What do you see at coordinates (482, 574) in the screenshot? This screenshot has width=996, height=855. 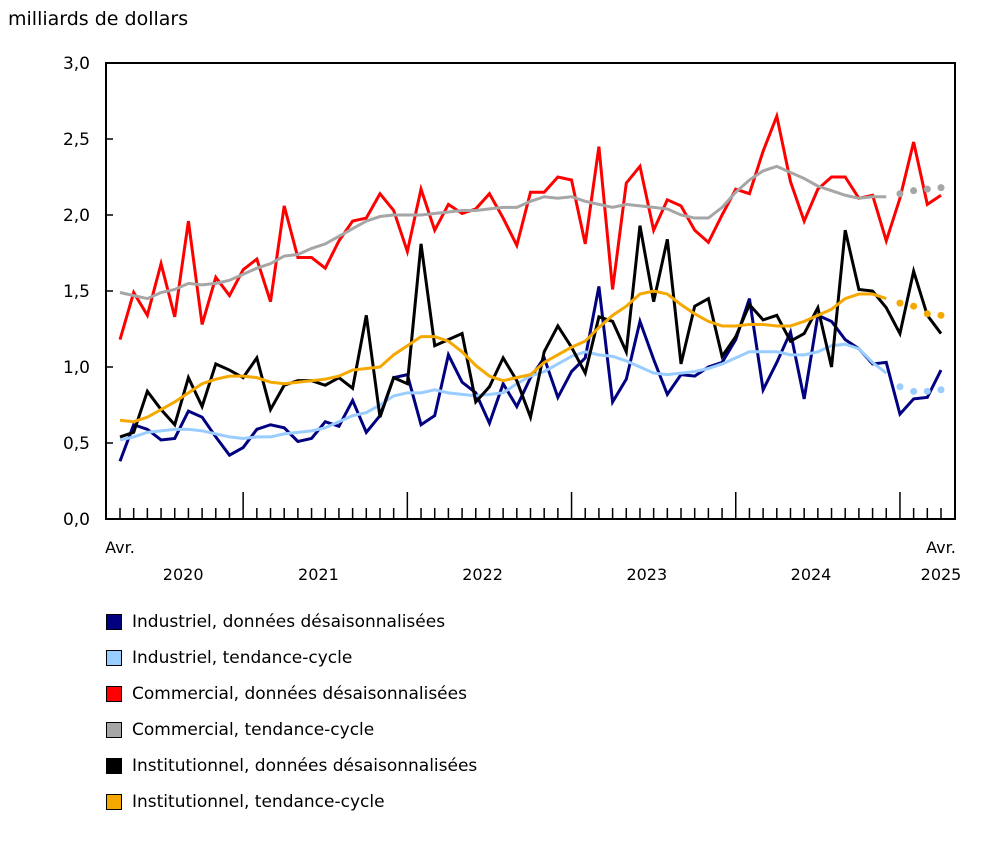 I see `x-year-label: 2022` at bounding box center [482, 574].